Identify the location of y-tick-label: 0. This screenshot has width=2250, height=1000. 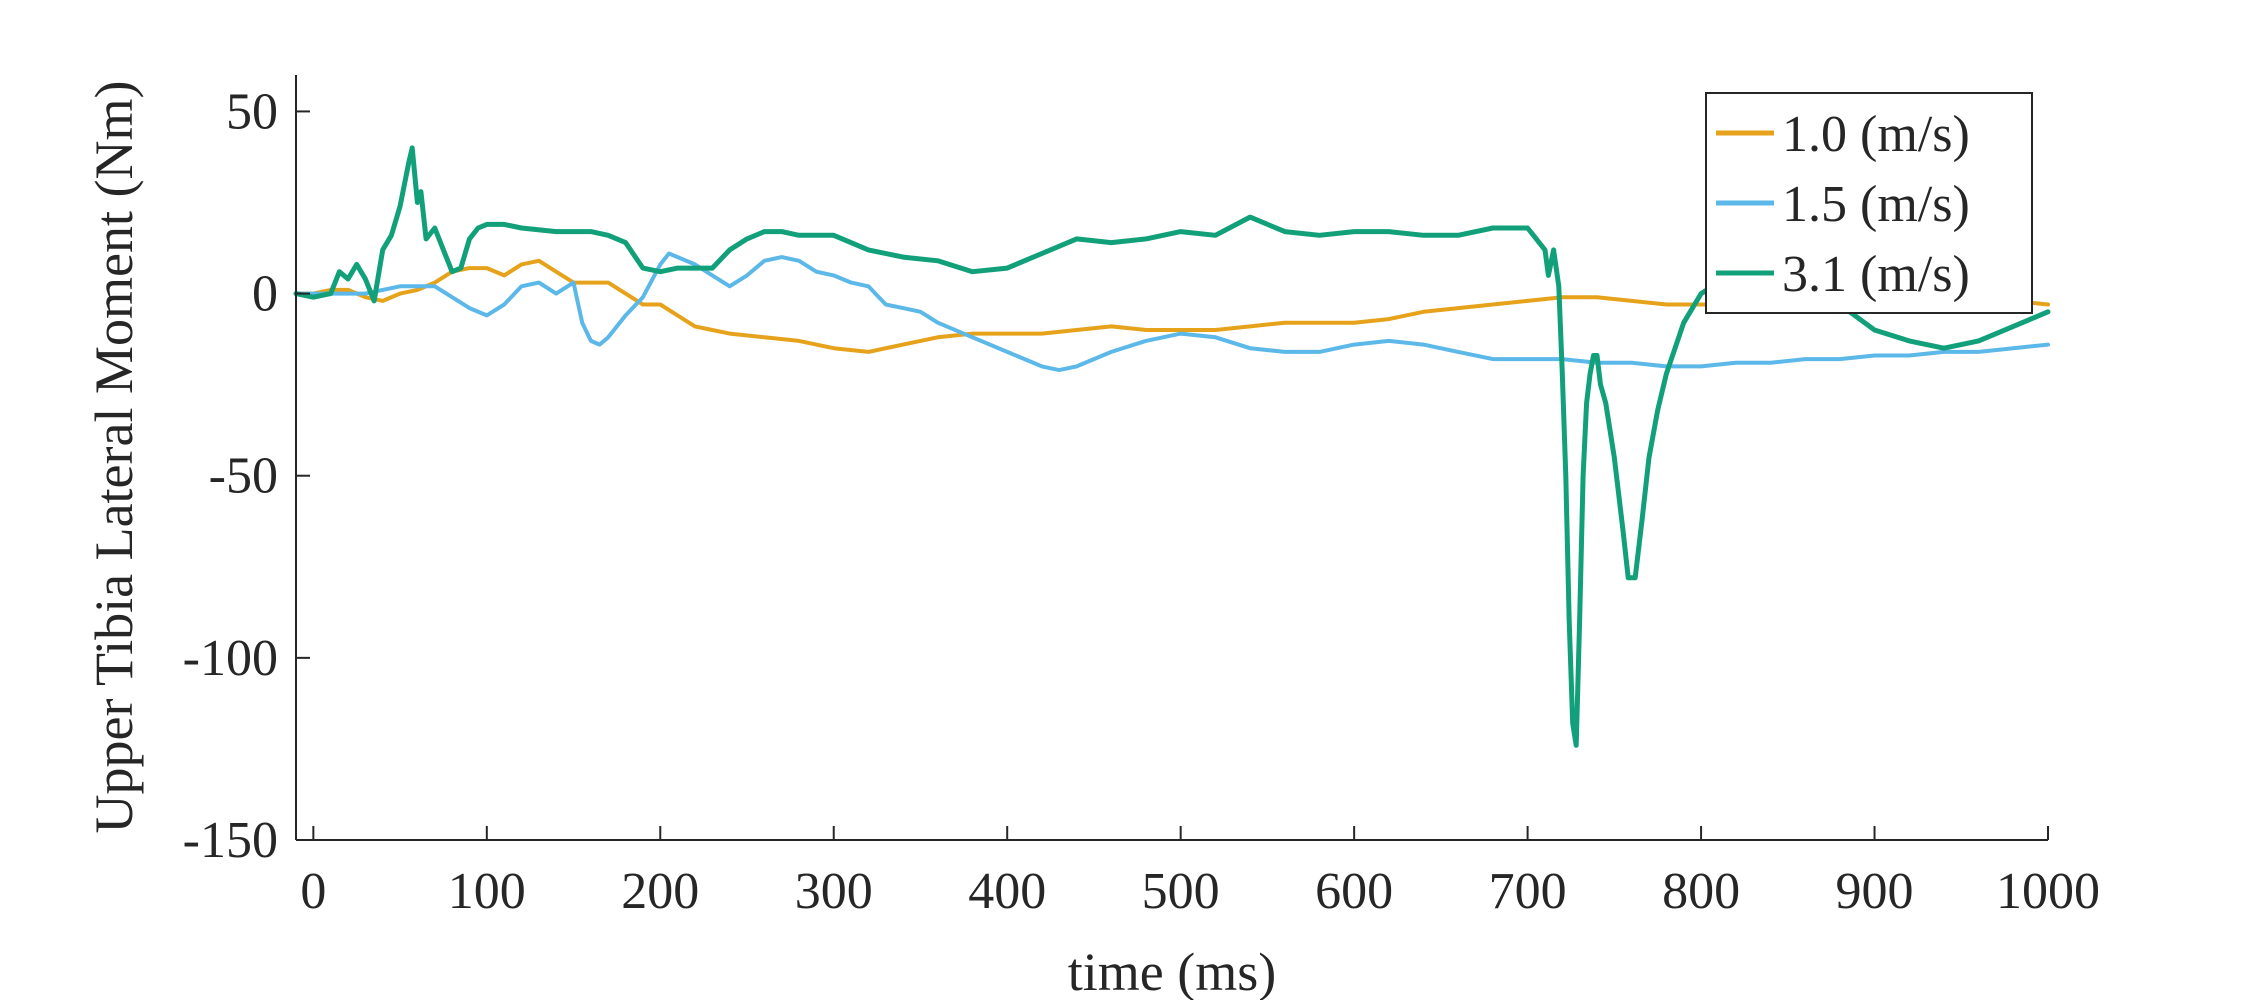
(265, 294).